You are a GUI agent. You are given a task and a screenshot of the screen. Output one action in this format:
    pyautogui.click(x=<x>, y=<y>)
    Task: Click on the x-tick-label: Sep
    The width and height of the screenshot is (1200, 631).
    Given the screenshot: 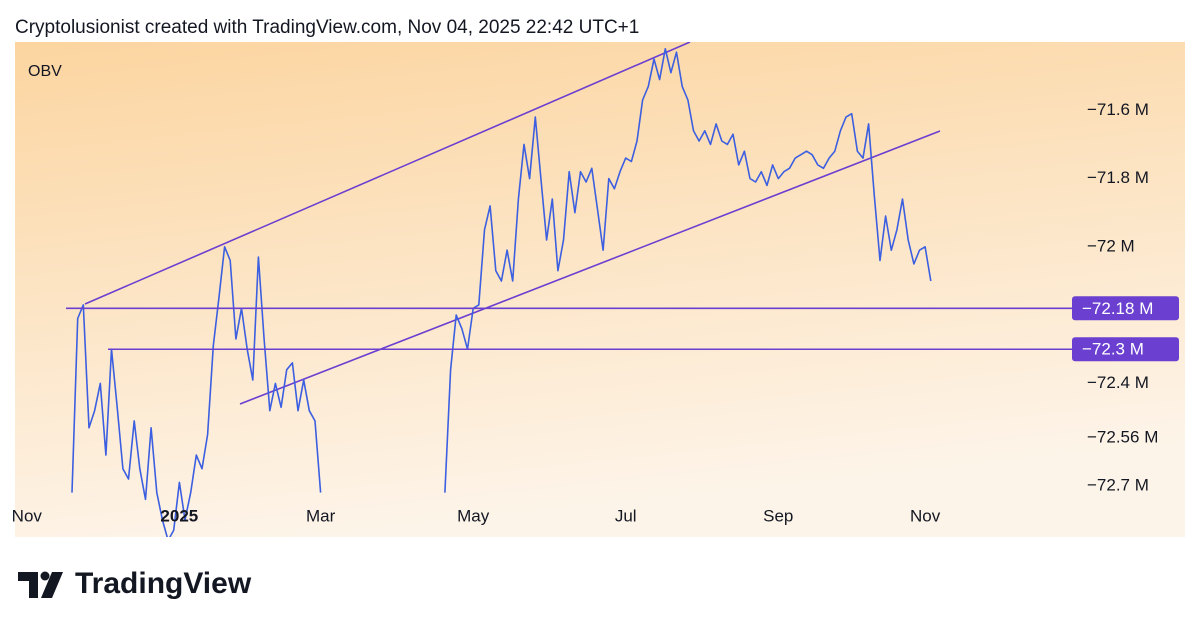 What is the action you would take?
    pyautogui.click(x=778, y=515)
    